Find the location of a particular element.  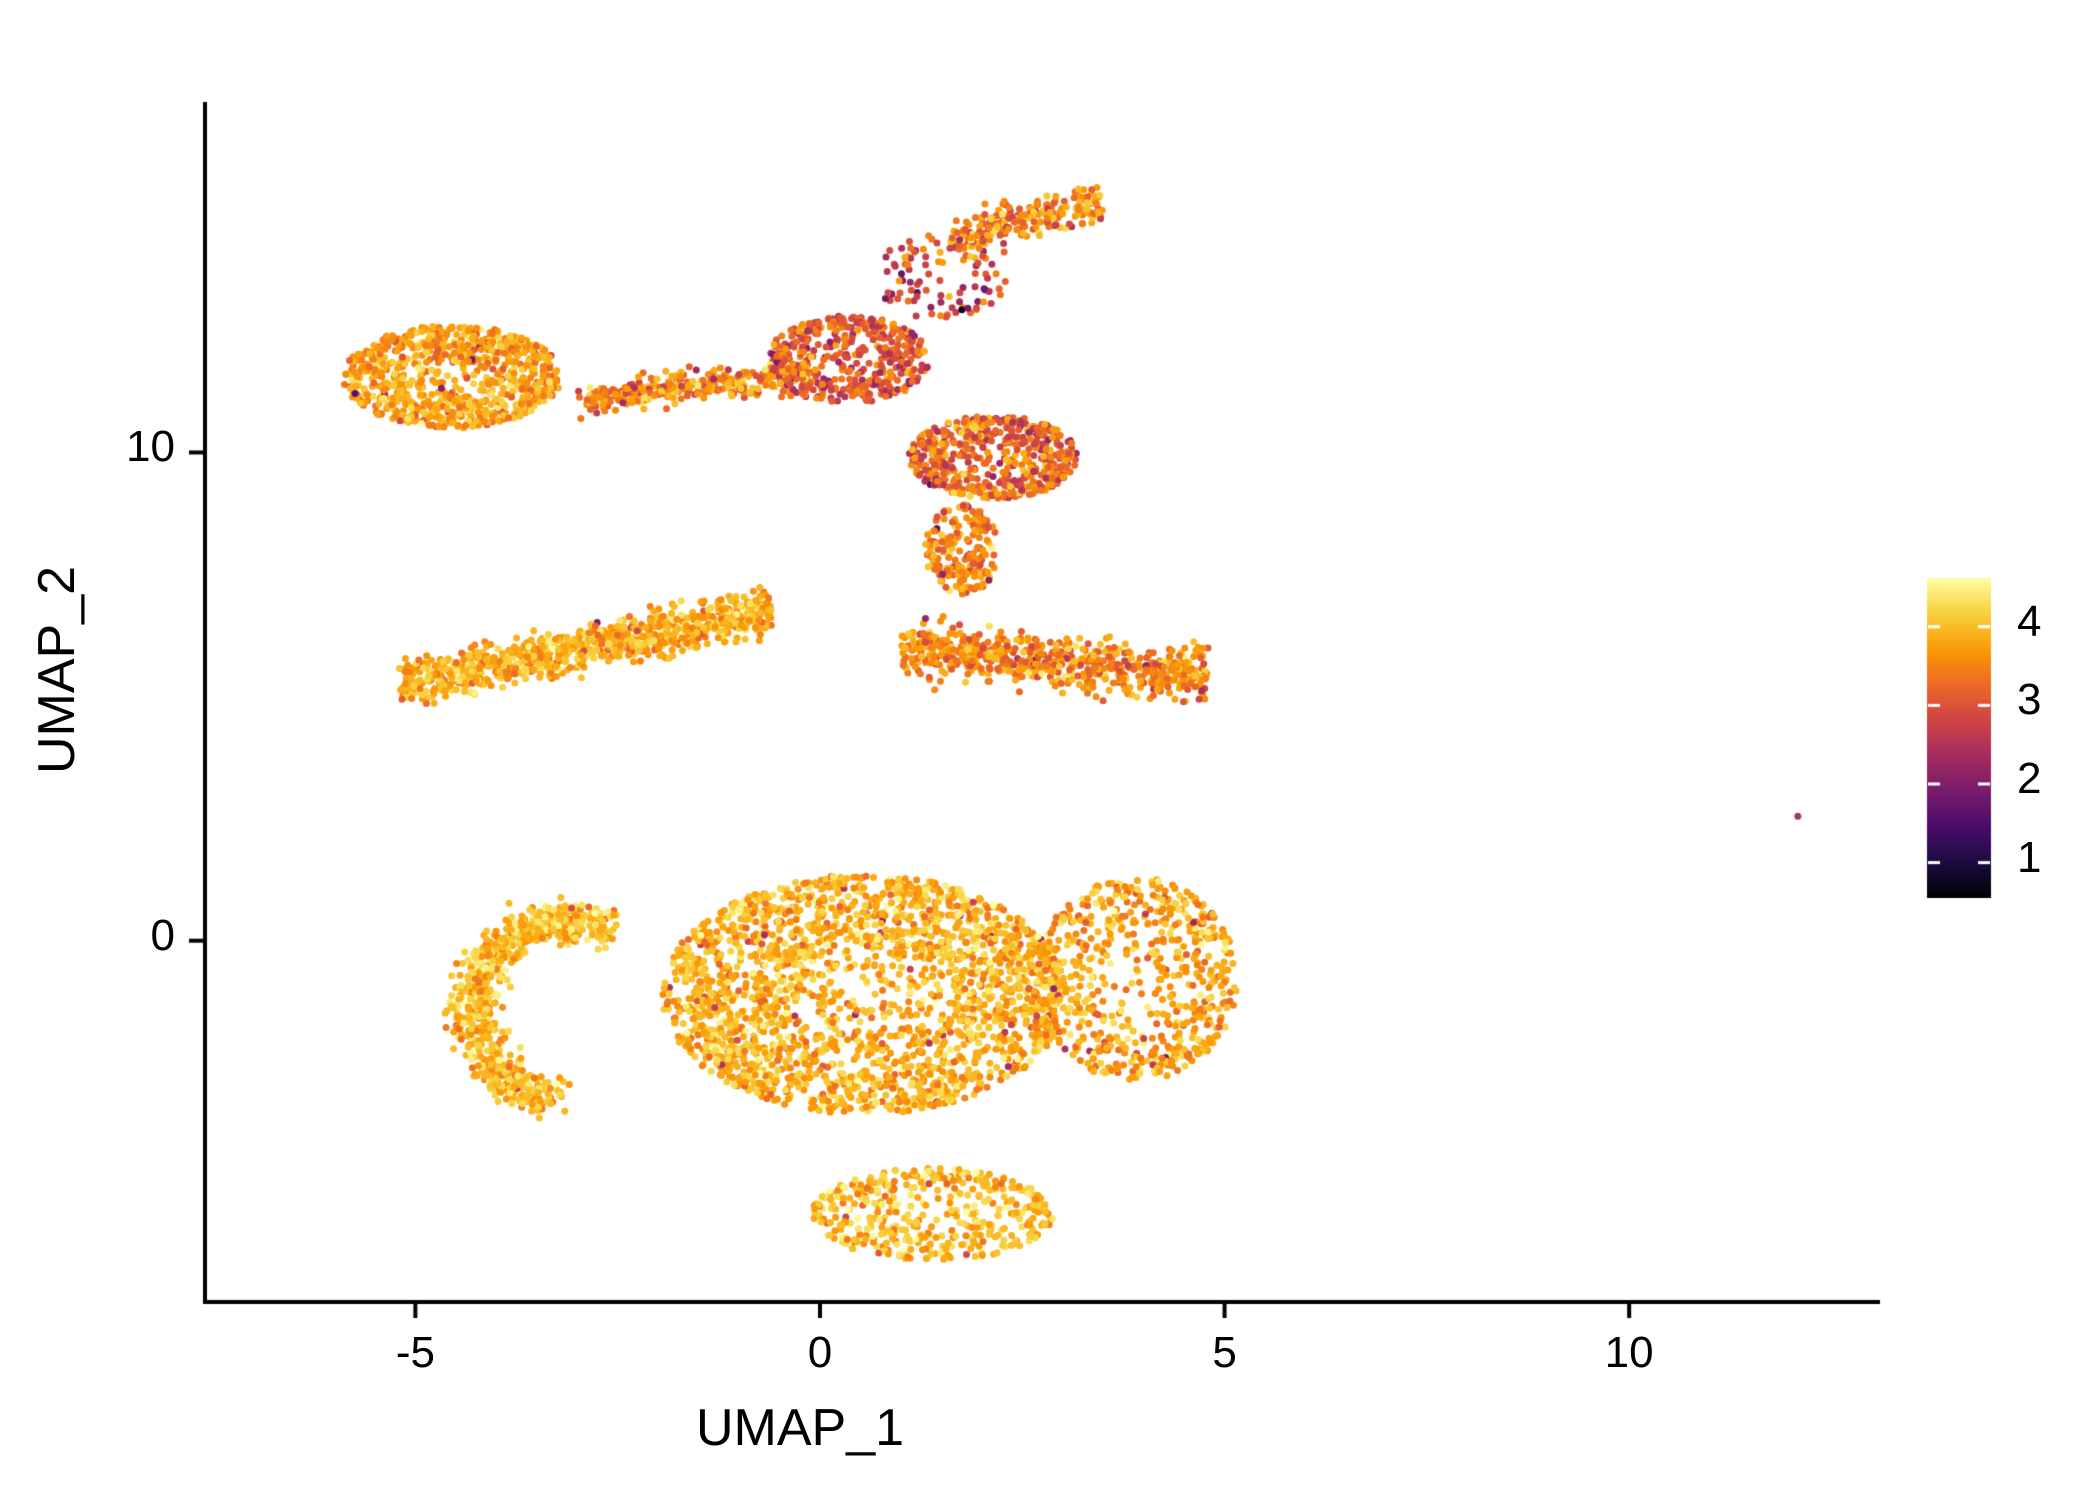

x-tick-label: 0 is located at coordinates (820, 1352).